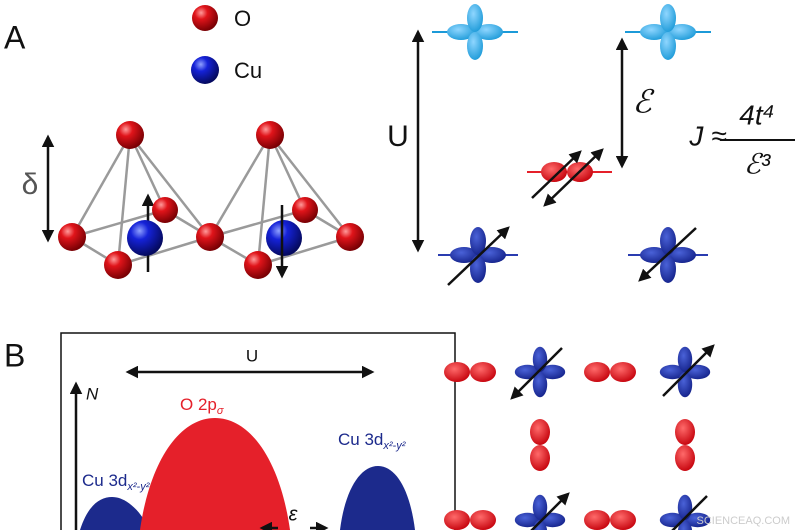 Image resolution: width=800 pixels, height=530 pixels. Describe the element at coordinates (205, 18) in the screenshot. I see `legend-o-swatch` at that location.